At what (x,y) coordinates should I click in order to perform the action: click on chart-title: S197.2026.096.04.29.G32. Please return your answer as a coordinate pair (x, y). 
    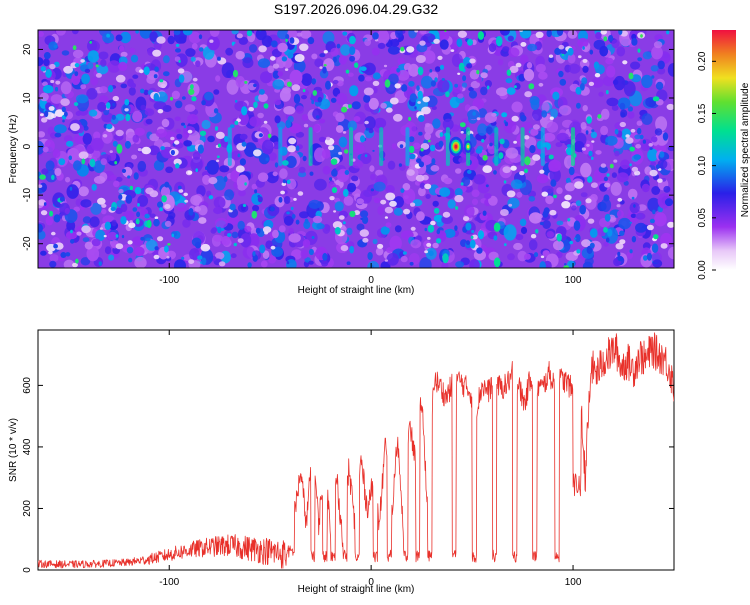
    Looking at the image, I should click on (356, 9).